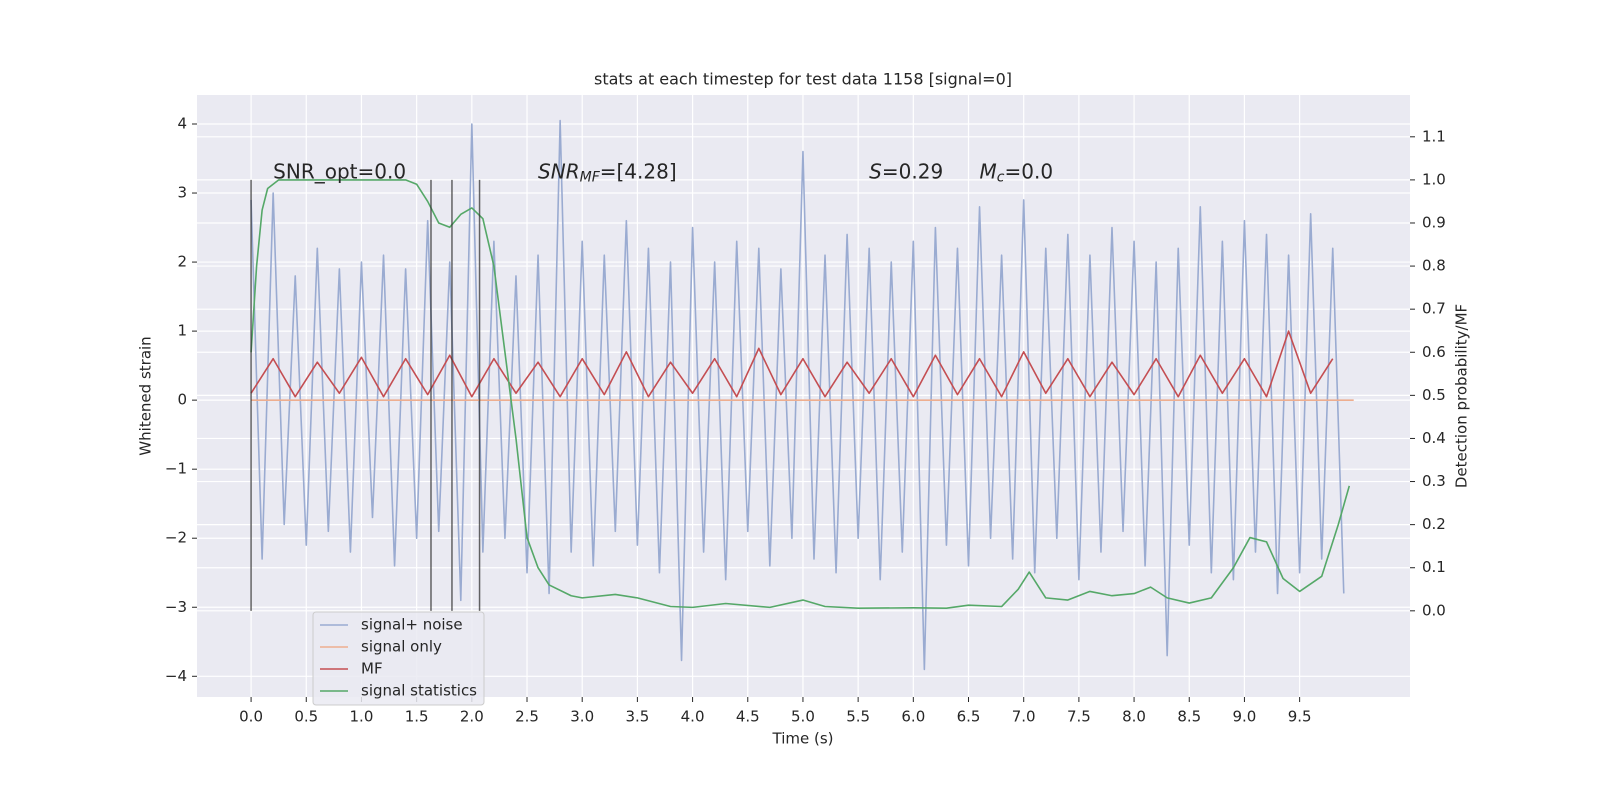 The height and width of the screenshot is (800, 1600). I want to click on y-tick-label: −2, so click(176, 538).